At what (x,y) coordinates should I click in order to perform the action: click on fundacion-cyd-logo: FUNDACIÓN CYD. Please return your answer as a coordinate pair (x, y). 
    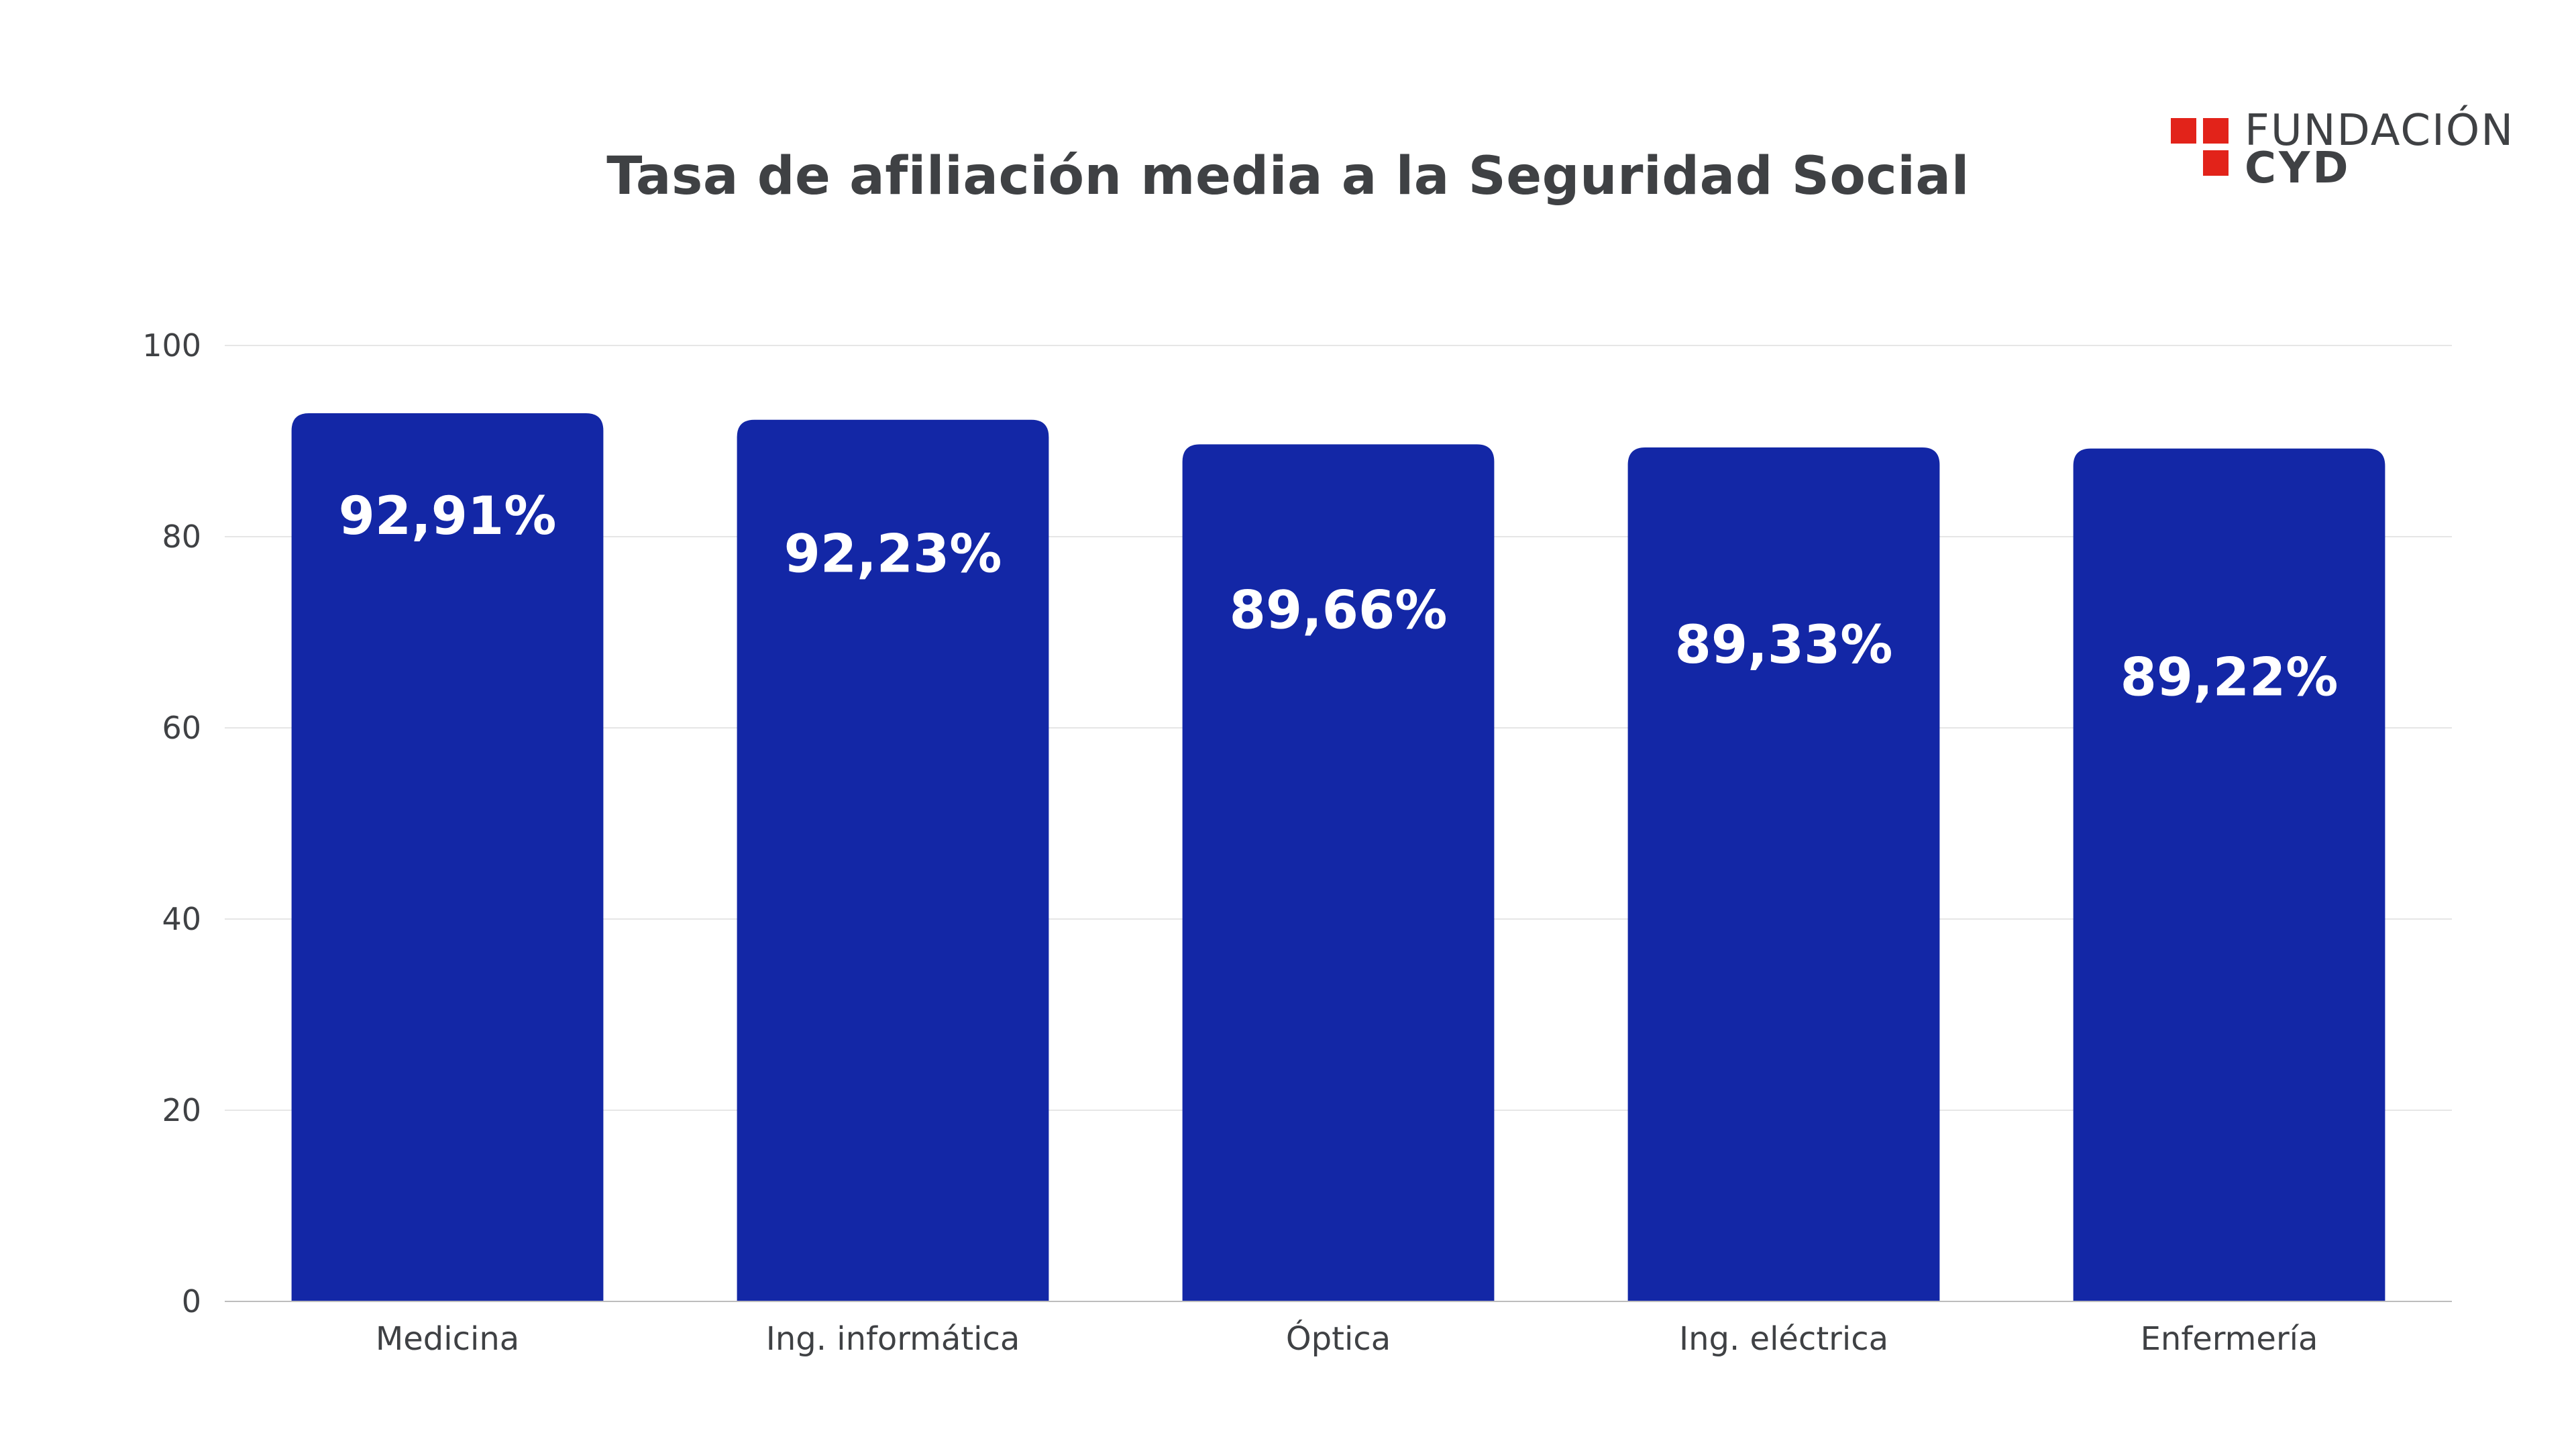
    Looking at the image, I should click on (2358, 147).